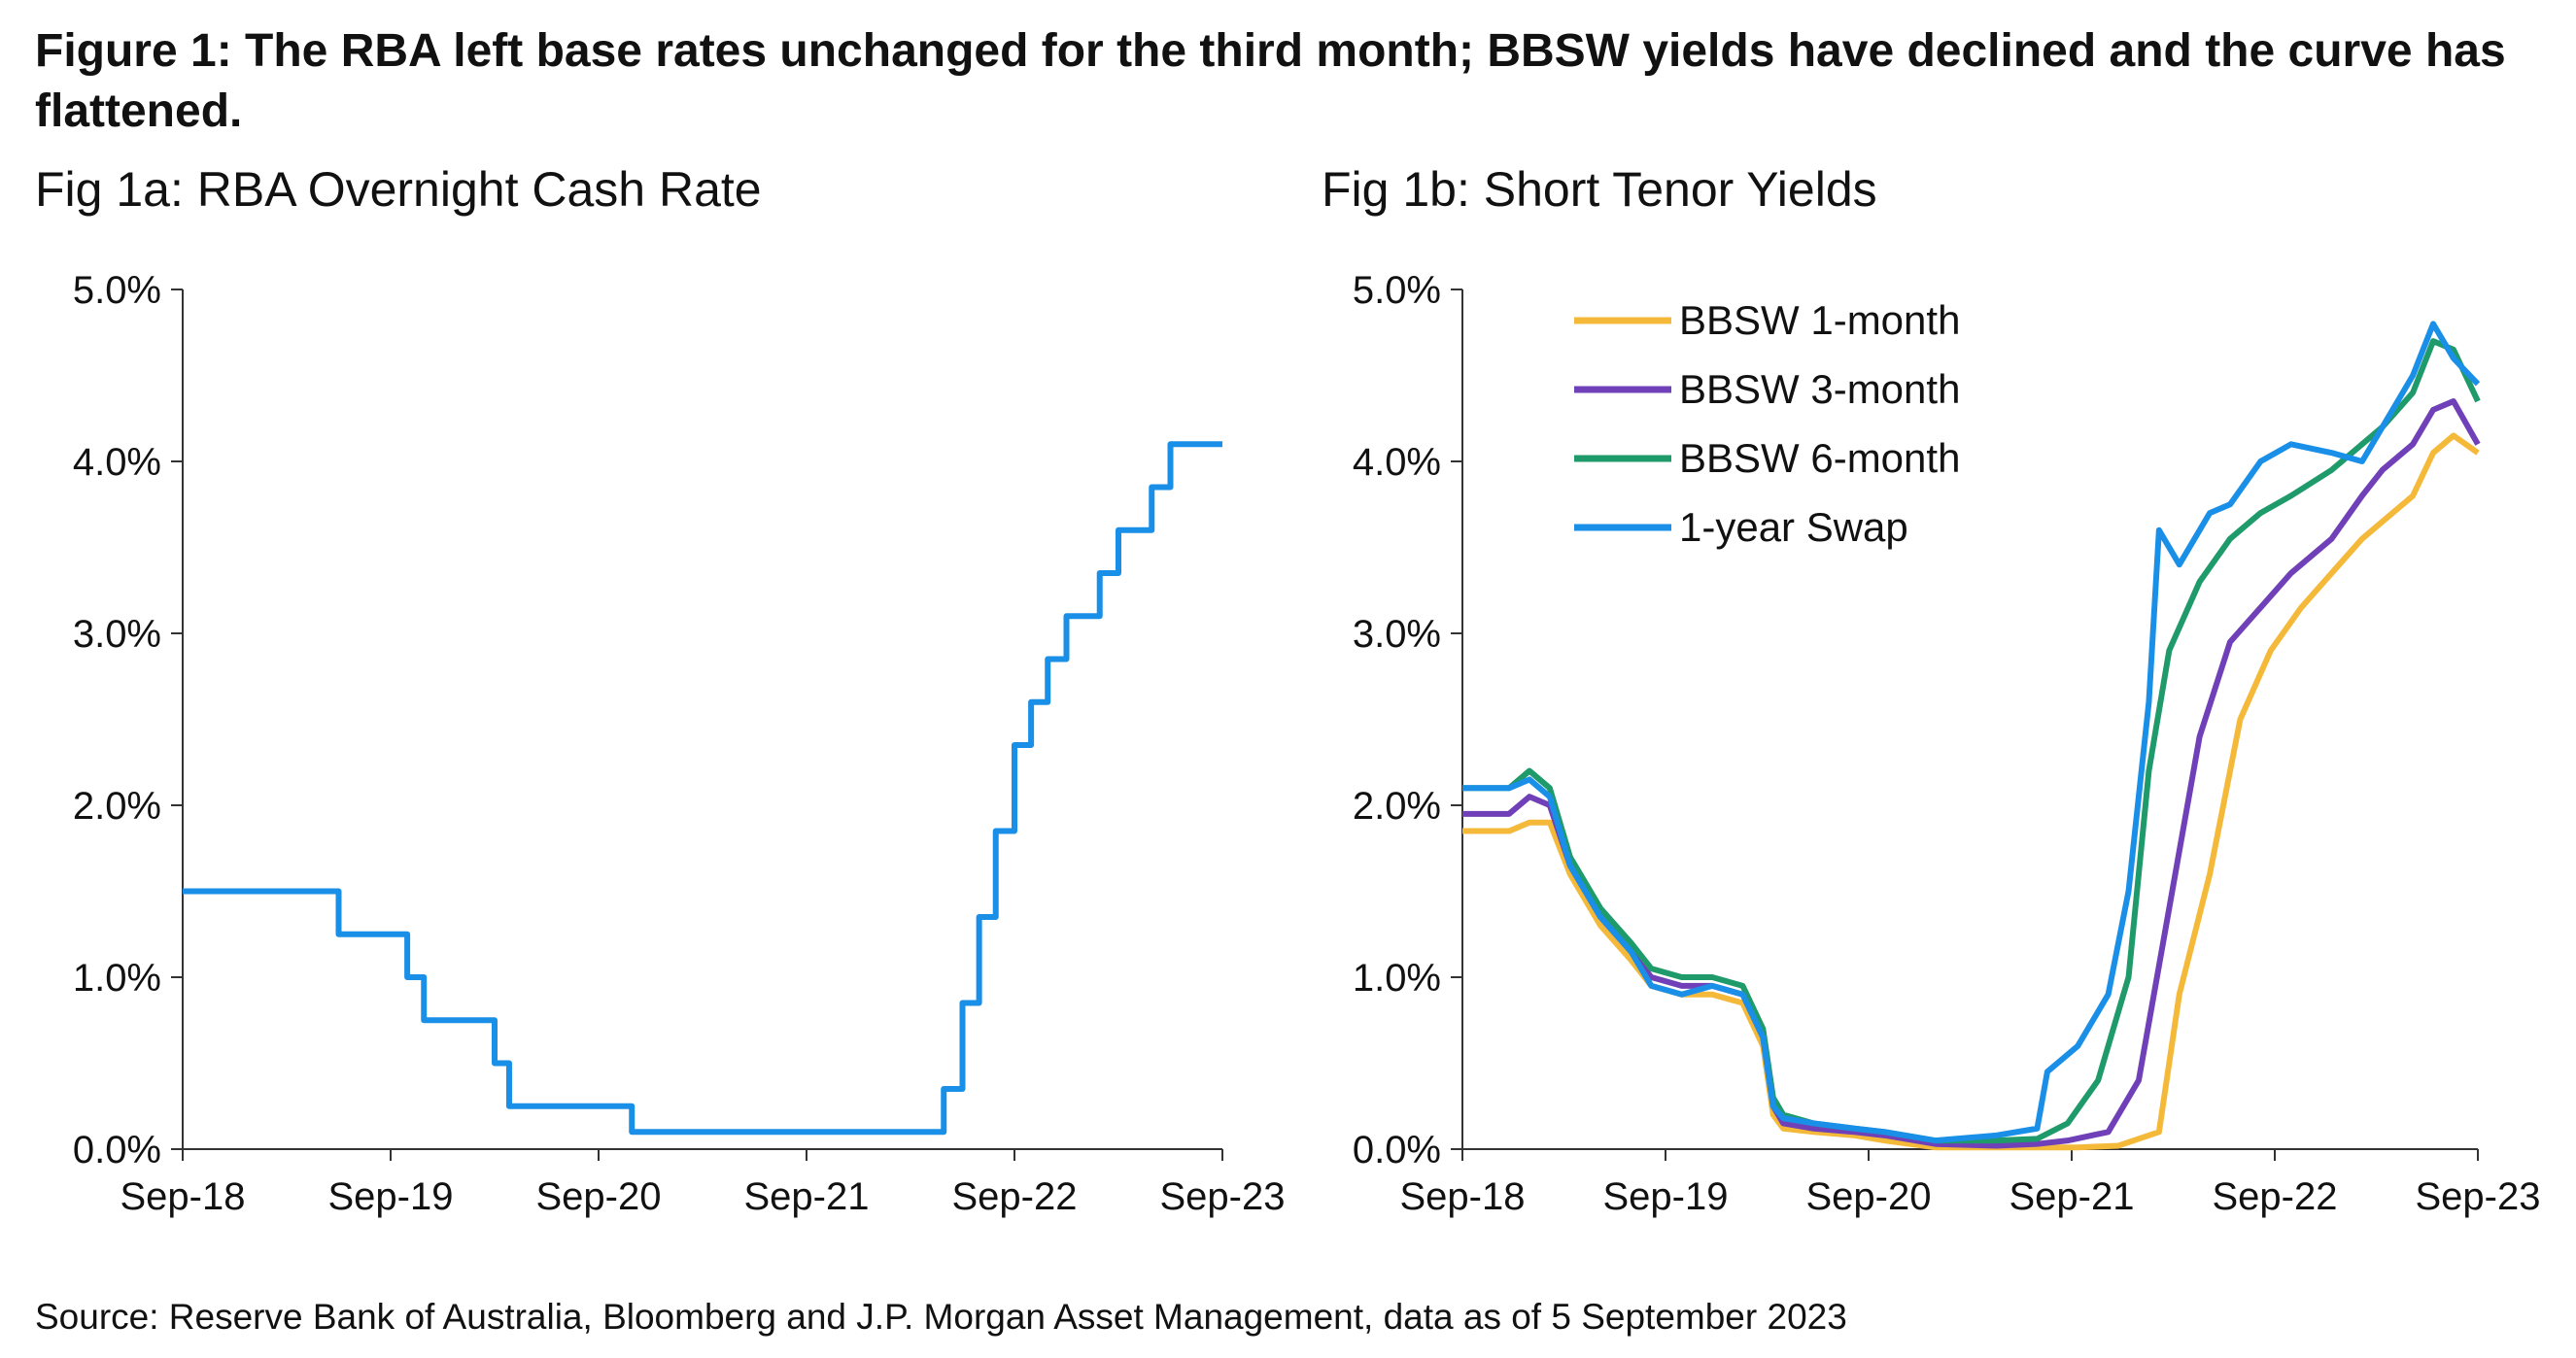  I want to click on legend-label: 1-year Swap, so click(1793, 527).